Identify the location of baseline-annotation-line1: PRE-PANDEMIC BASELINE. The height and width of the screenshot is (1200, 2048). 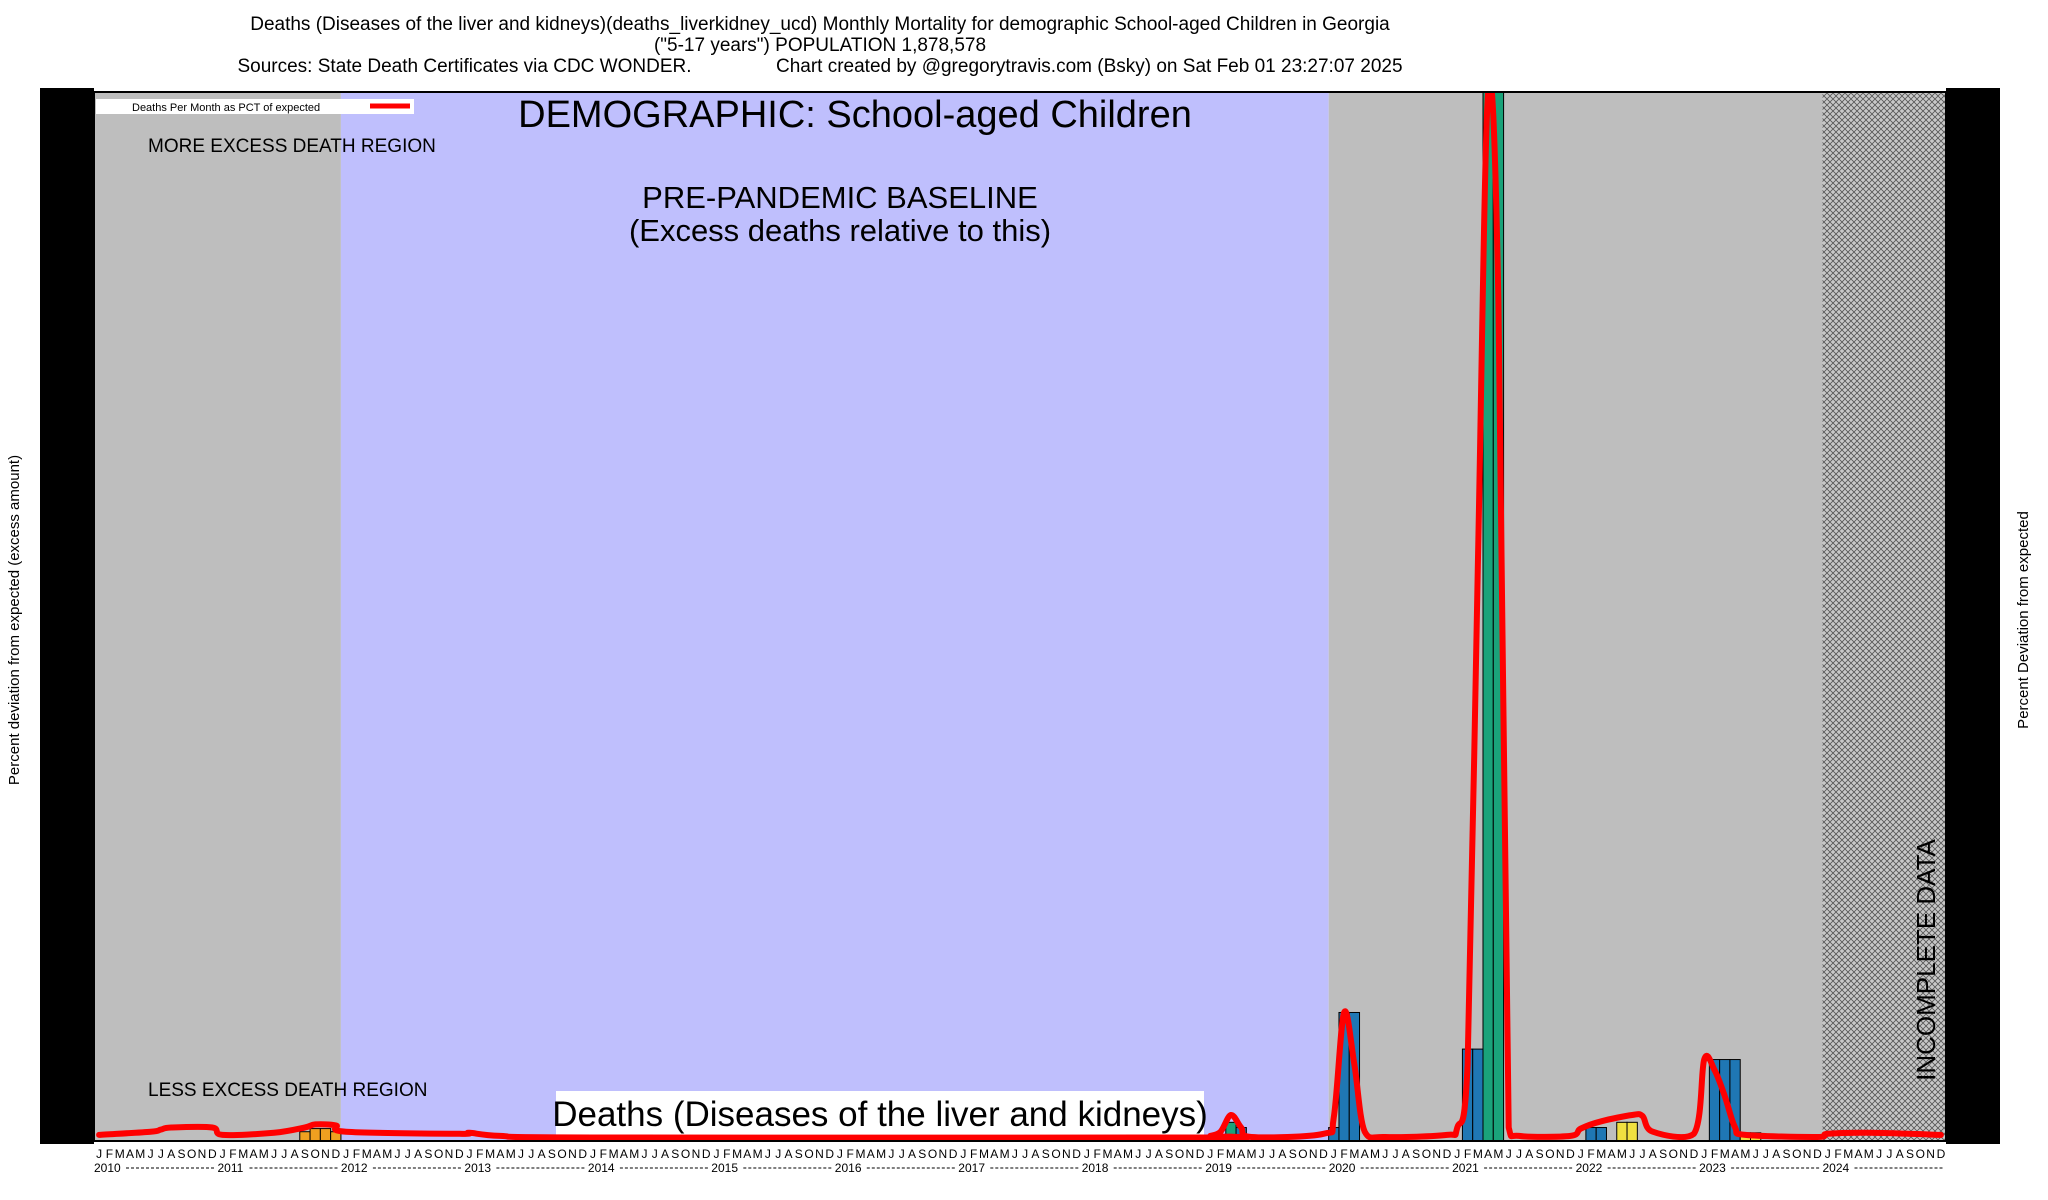
(840, 197).